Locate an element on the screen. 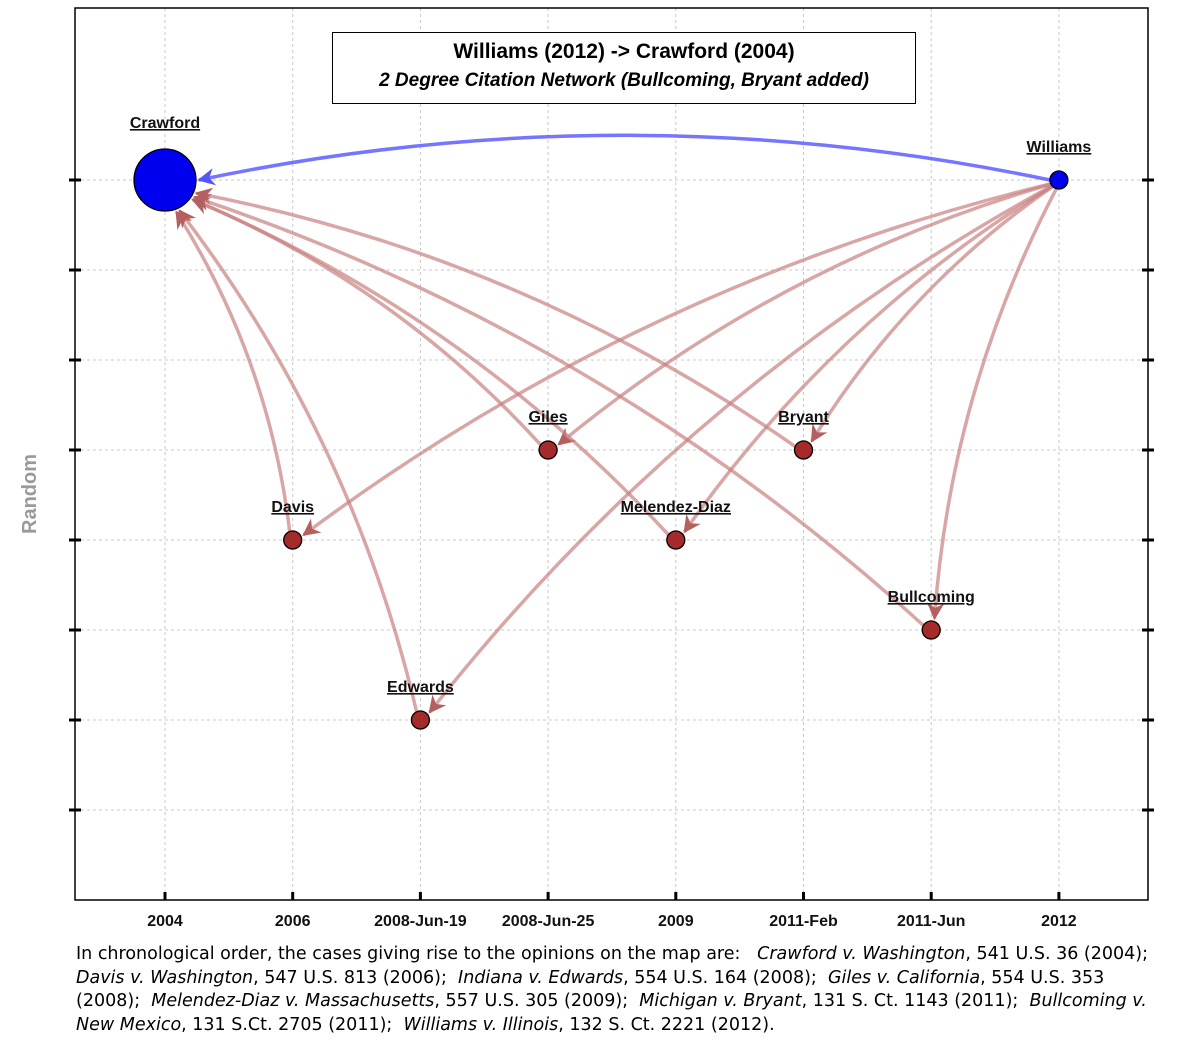  case-node-bullcoming is located at coordinates (931, 630).